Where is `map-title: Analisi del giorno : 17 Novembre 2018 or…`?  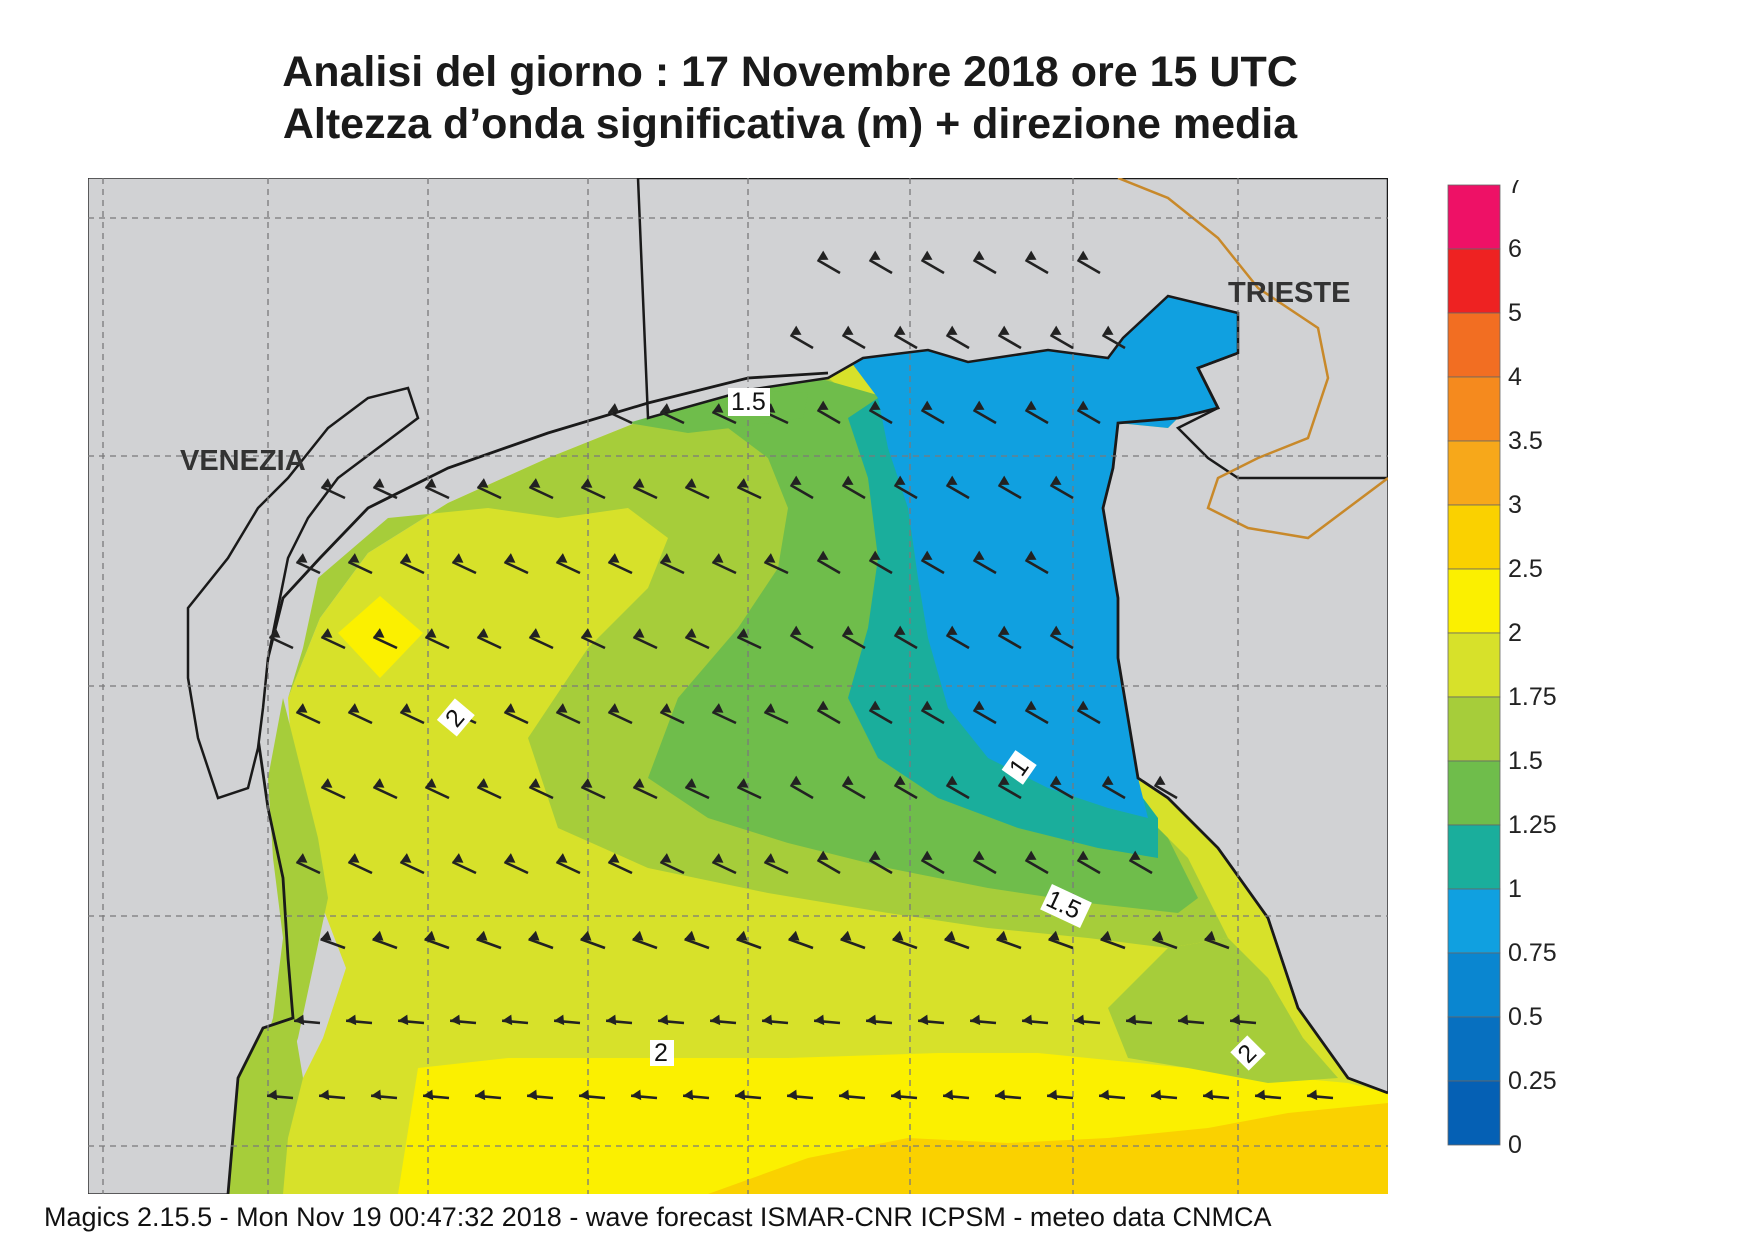
map-title: Analisi del giorno : 17 Novembre 2018 or… is located at coordinates (790, 72).